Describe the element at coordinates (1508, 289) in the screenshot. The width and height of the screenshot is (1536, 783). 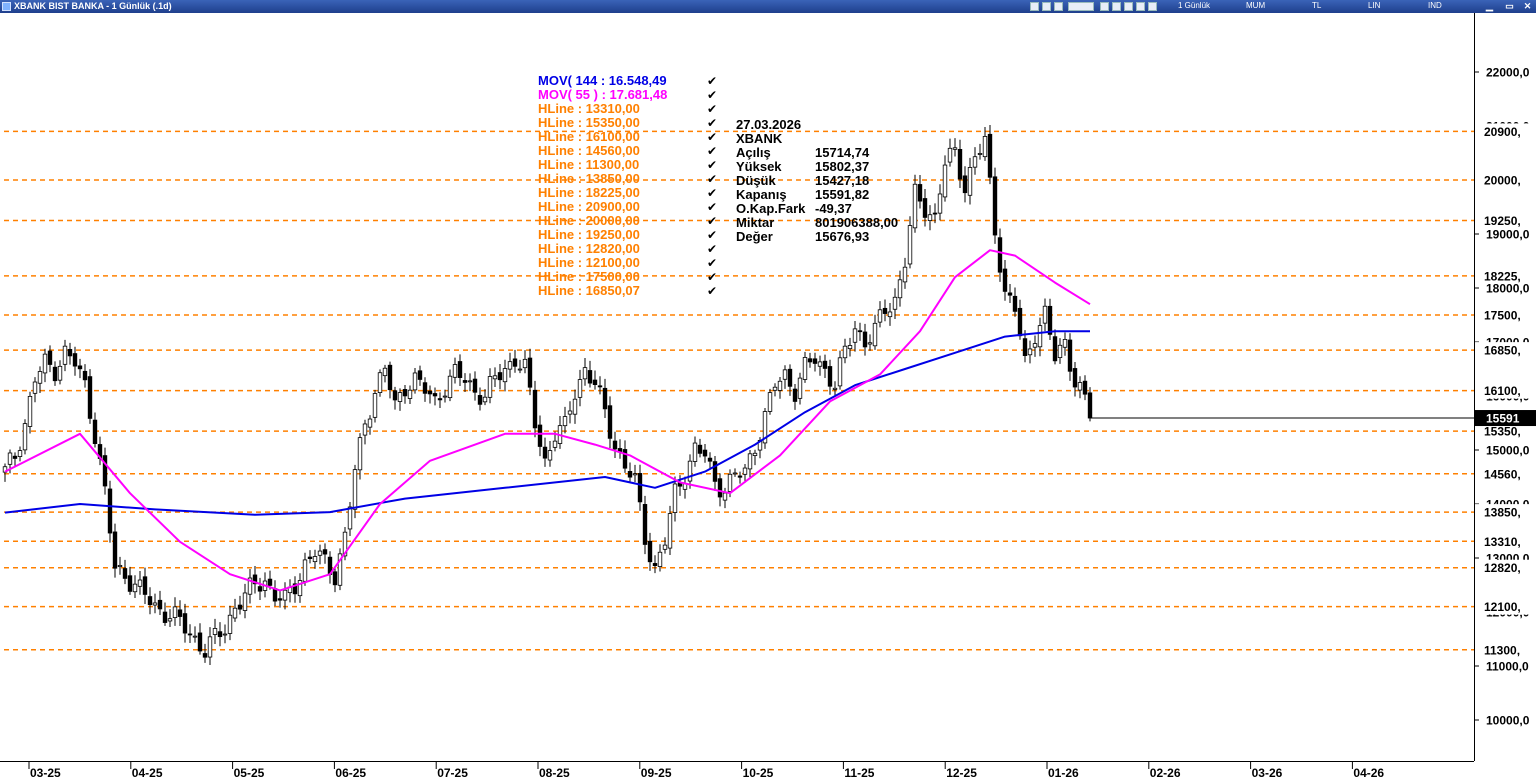
I see `y-tick-label: 18000,0` at that location.